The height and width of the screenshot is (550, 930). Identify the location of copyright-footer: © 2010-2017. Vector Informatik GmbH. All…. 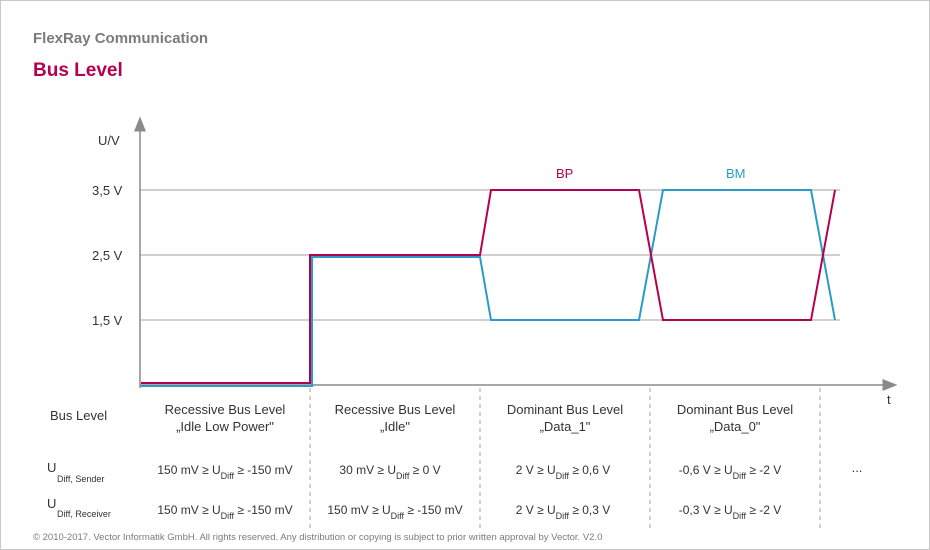
(318, 537).